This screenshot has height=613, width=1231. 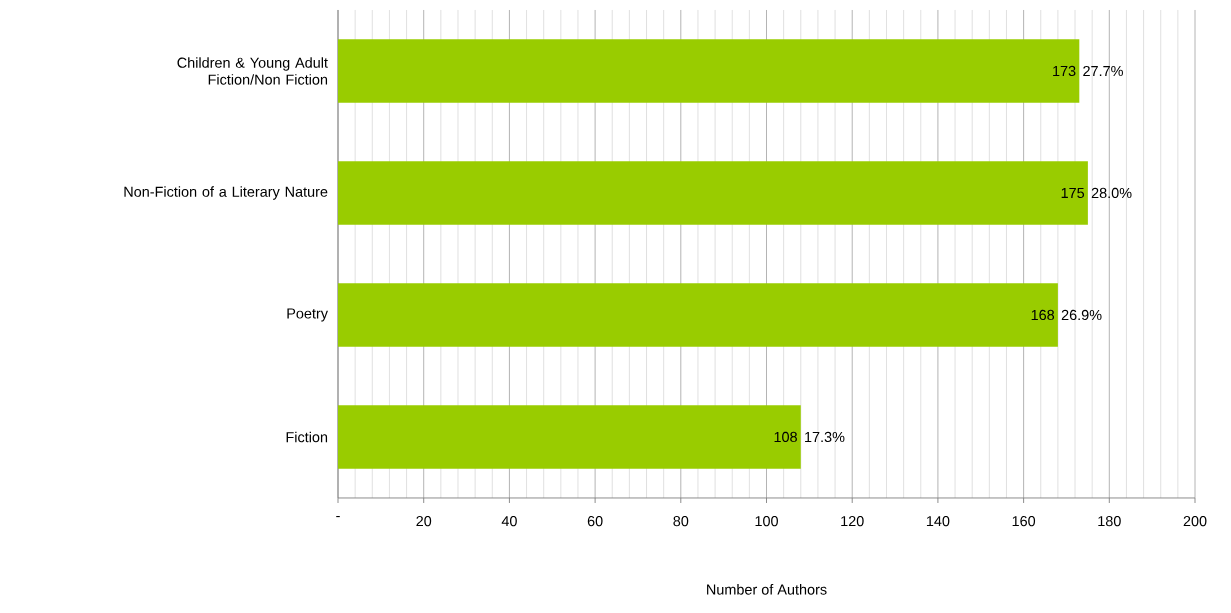 I want to click on x-tick-label: 120, so click(x=852, y=521).